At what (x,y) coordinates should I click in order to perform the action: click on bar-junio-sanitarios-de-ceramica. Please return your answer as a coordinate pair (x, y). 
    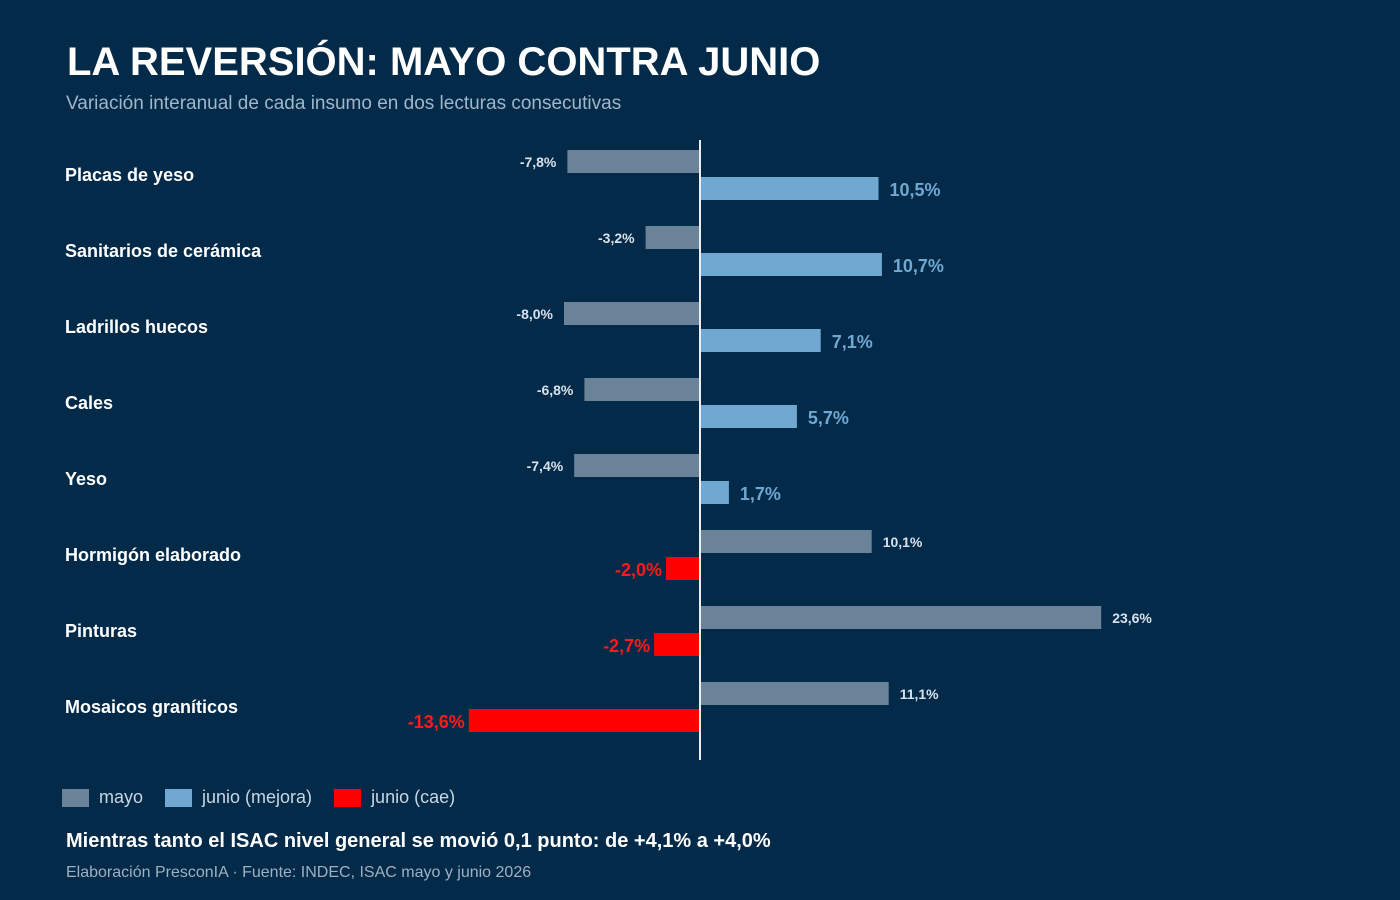
    Looking at the image, I should click on (791, 264).